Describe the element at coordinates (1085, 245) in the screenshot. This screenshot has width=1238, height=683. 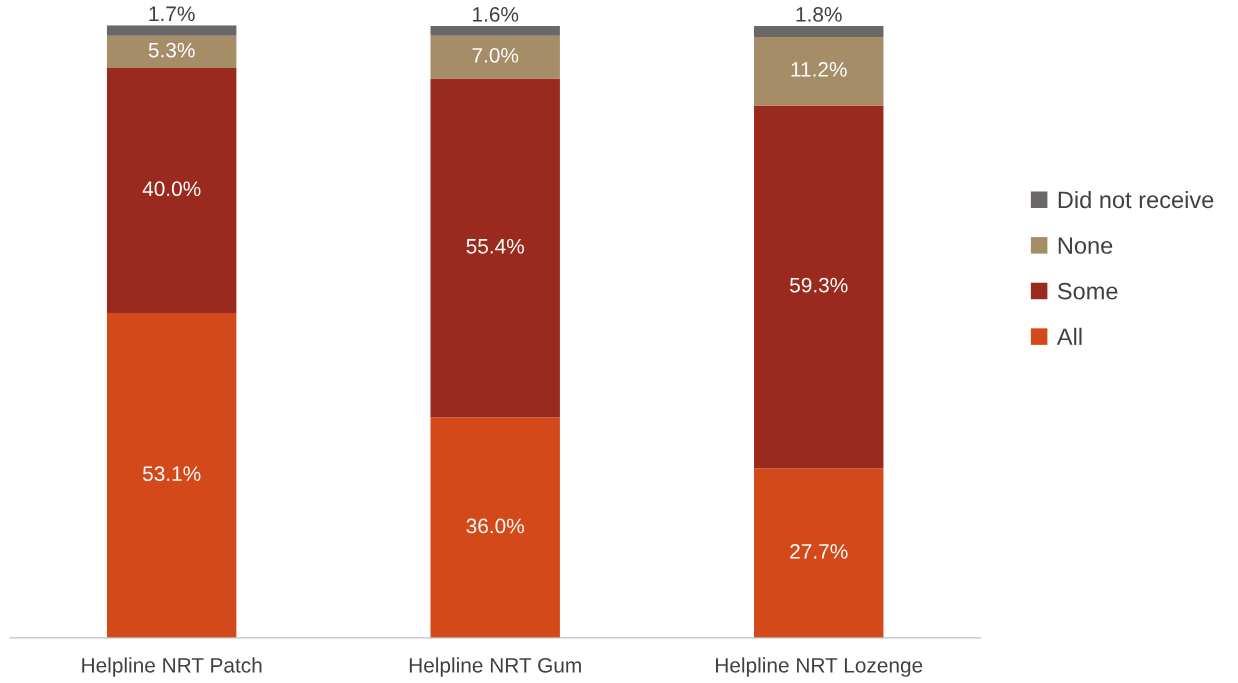
I see `legend-label: None` at that location.